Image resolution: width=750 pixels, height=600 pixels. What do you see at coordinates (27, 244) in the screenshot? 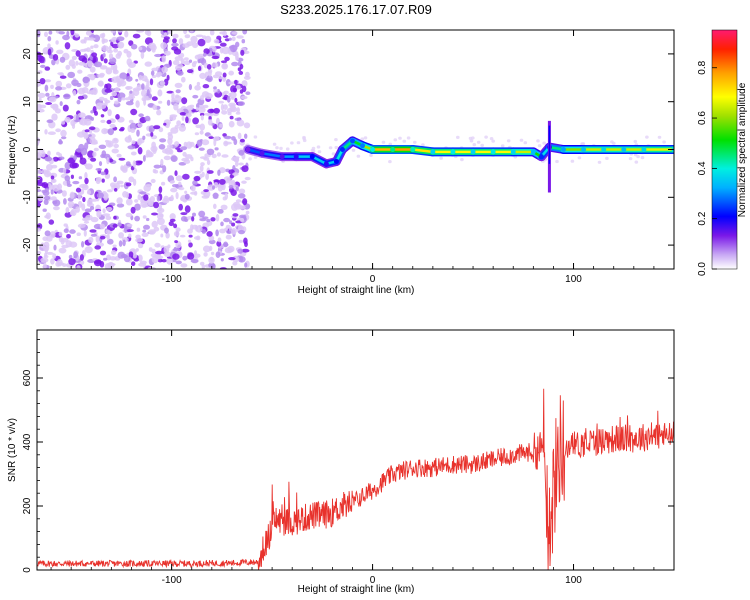
I see `y-tick-label: -20` at bounding box center [27, 244].